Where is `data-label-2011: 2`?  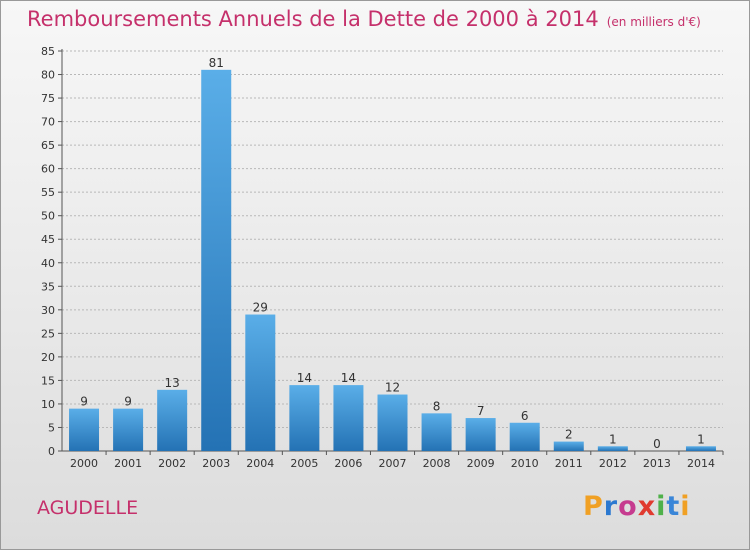
data-label-2011: 2 is located at coordinates (569, 435).